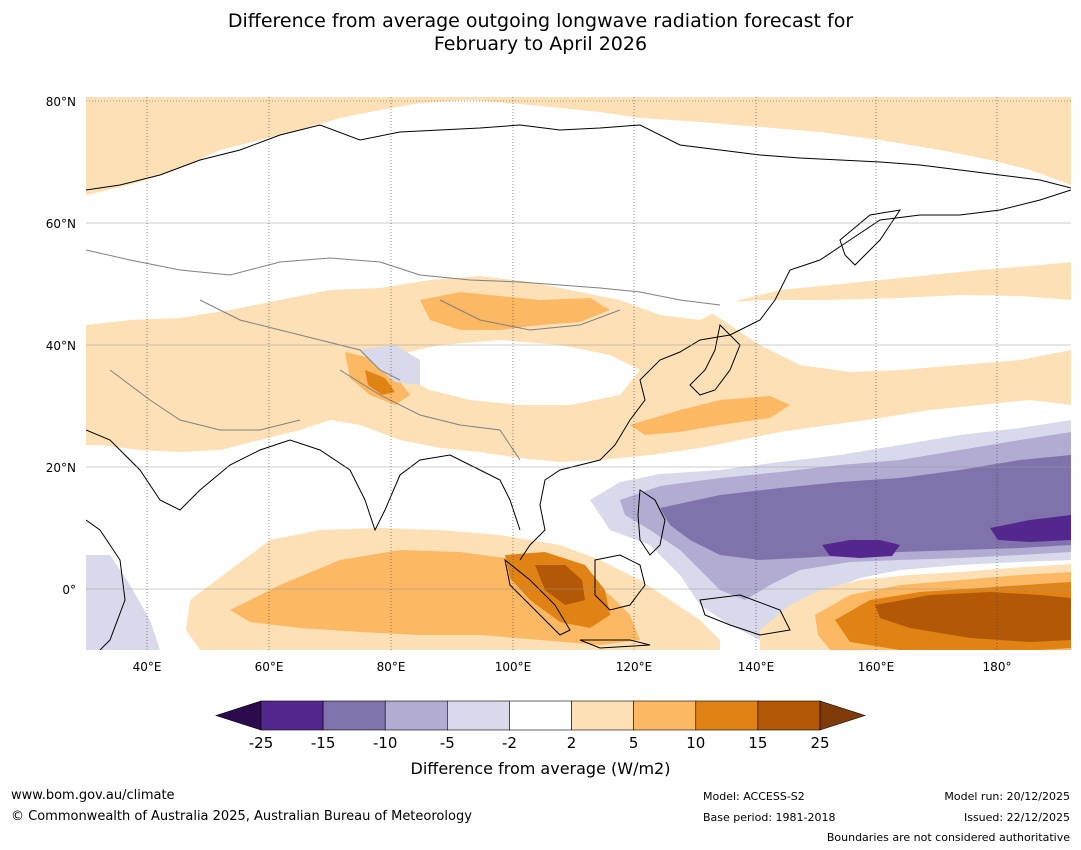  I want to click on coastline-kamchatka, so click(870, 237).